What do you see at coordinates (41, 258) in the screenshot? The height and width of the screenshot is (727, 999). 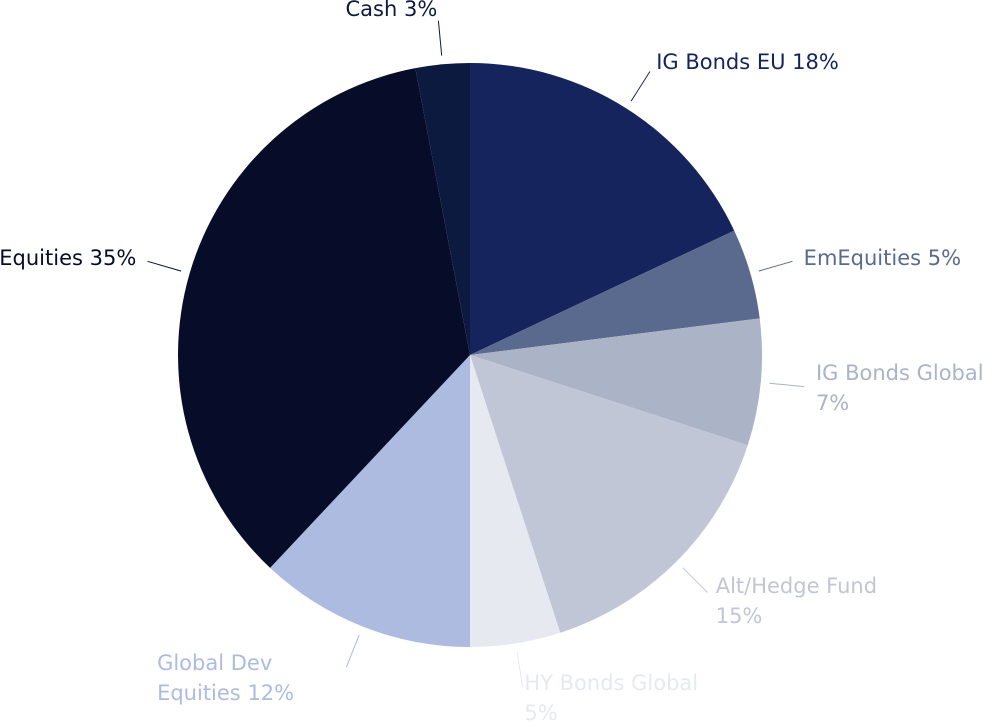 I see `category-label: EU Equities` at bounding box center [41, 258].